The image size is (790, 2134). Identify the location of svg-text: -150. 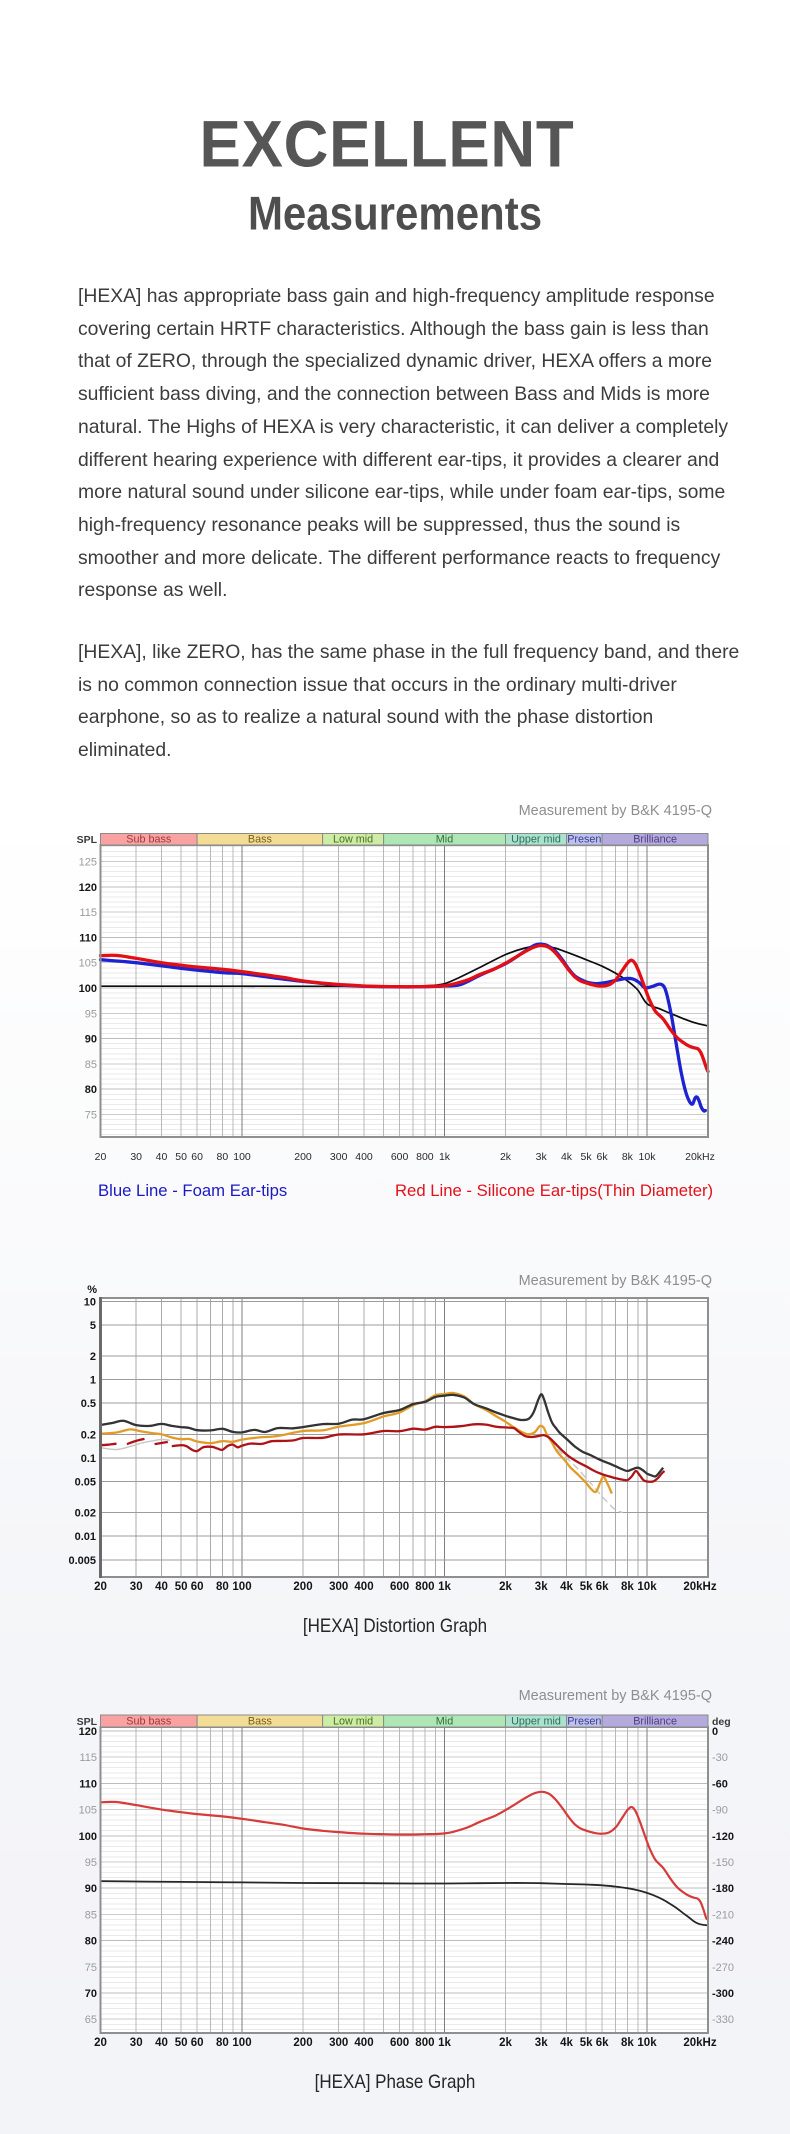
(723, 1863).